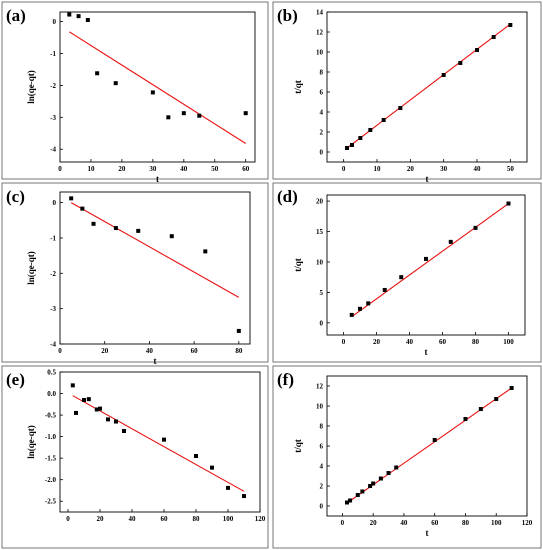  Describe the element at coordinates (320, 232) in the screenshot. I see `y-tick-label: 15` at that location.